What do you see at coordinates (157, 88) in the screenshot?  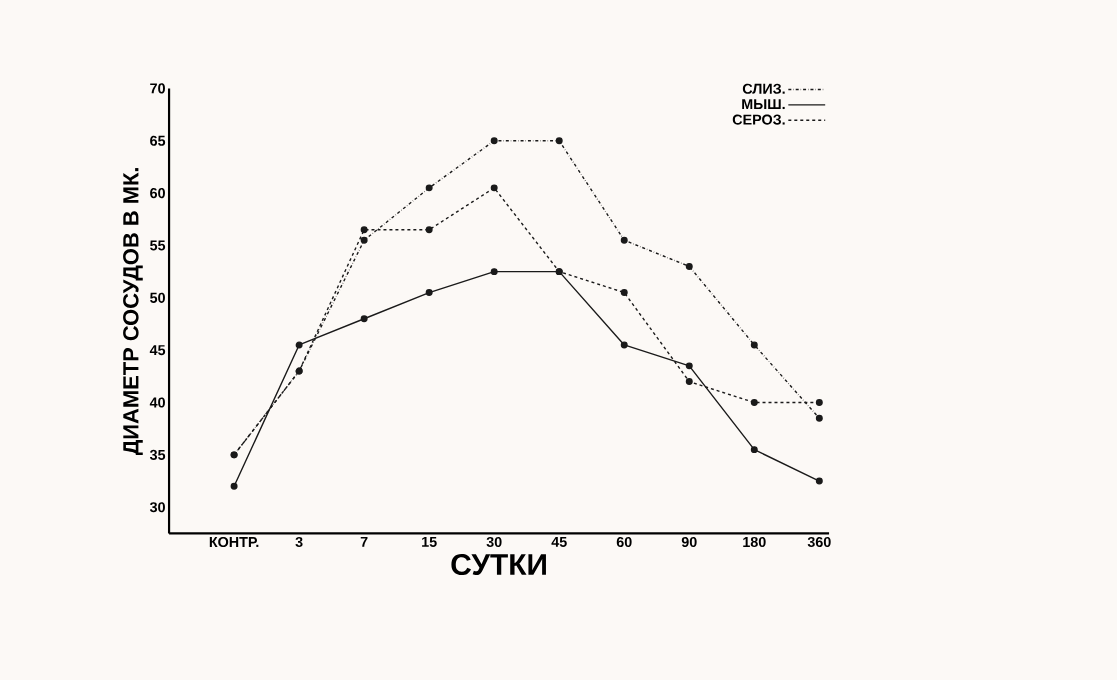 I see `y-tick-label: 70` at bounding box center [157, 88].